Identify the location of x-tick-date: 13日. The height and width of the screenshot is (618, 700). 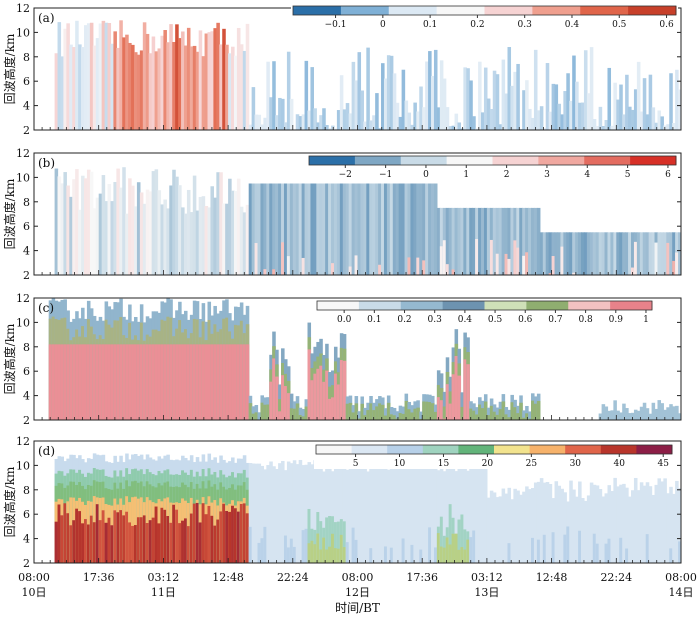
(486, 592).